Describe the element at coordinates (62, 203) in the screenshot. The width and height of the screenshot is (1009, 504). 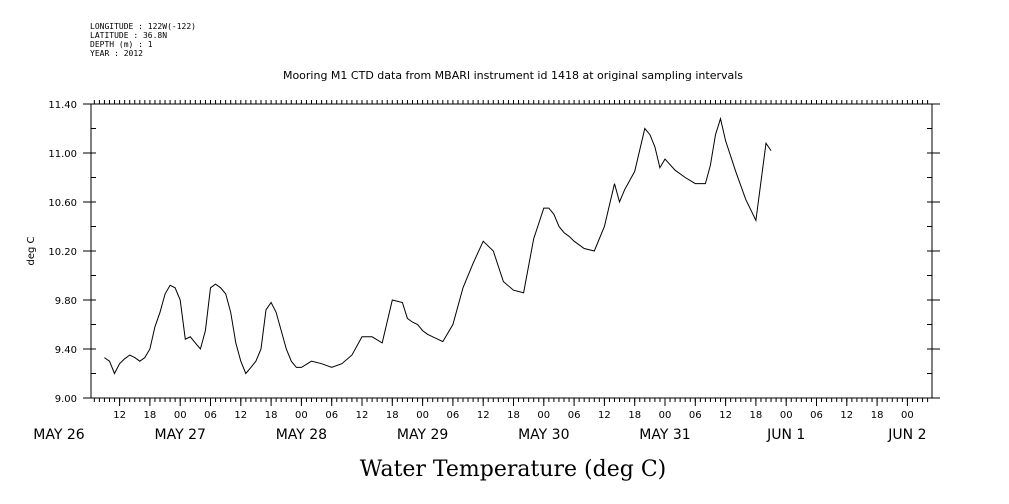
I see `y-tick-label: 10.60` at that location.